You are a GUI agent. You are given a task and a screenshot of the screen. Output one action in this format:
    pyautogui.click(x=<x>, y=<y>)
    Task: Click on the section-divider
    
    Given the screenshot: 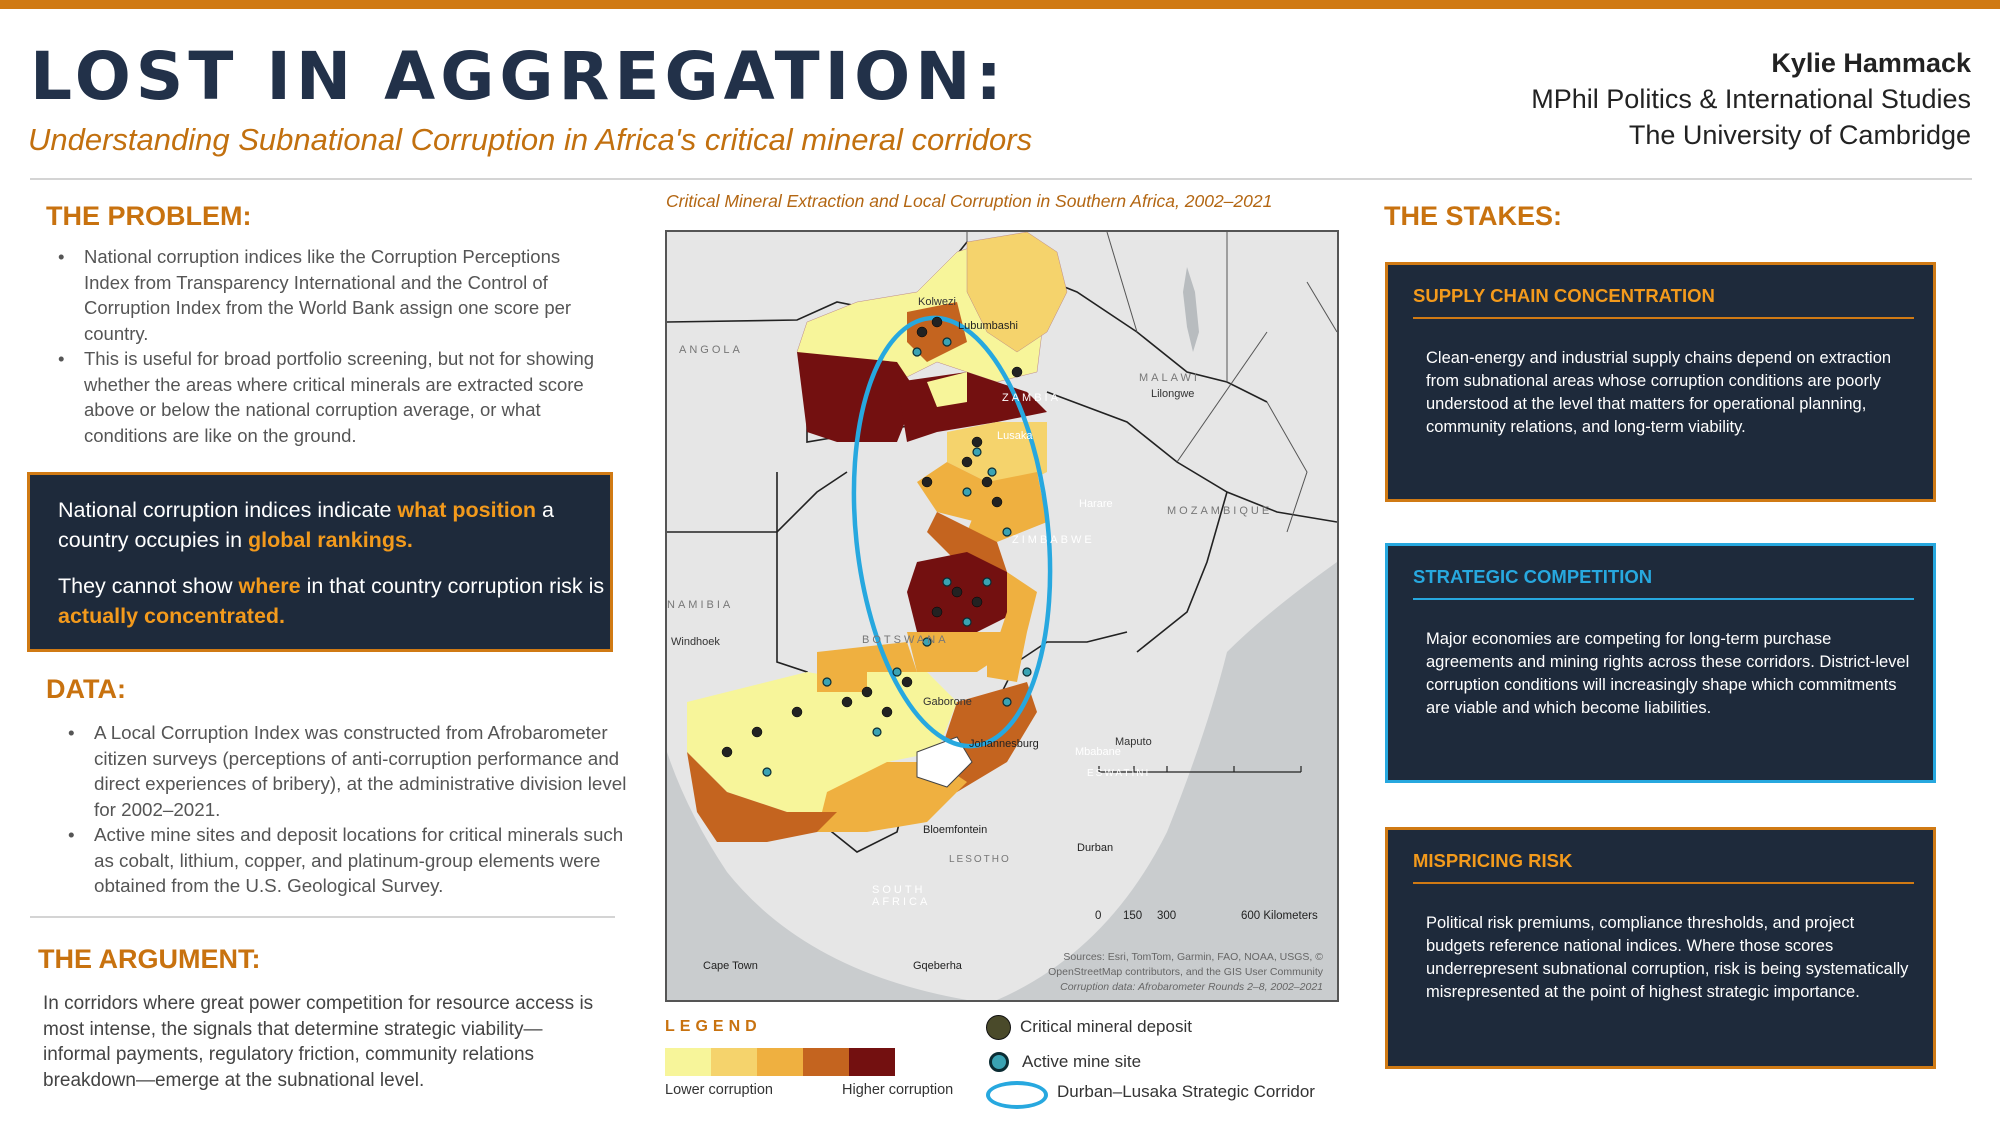 What is the action you would take?
    pyautogui.click(x=322, y=917)
    